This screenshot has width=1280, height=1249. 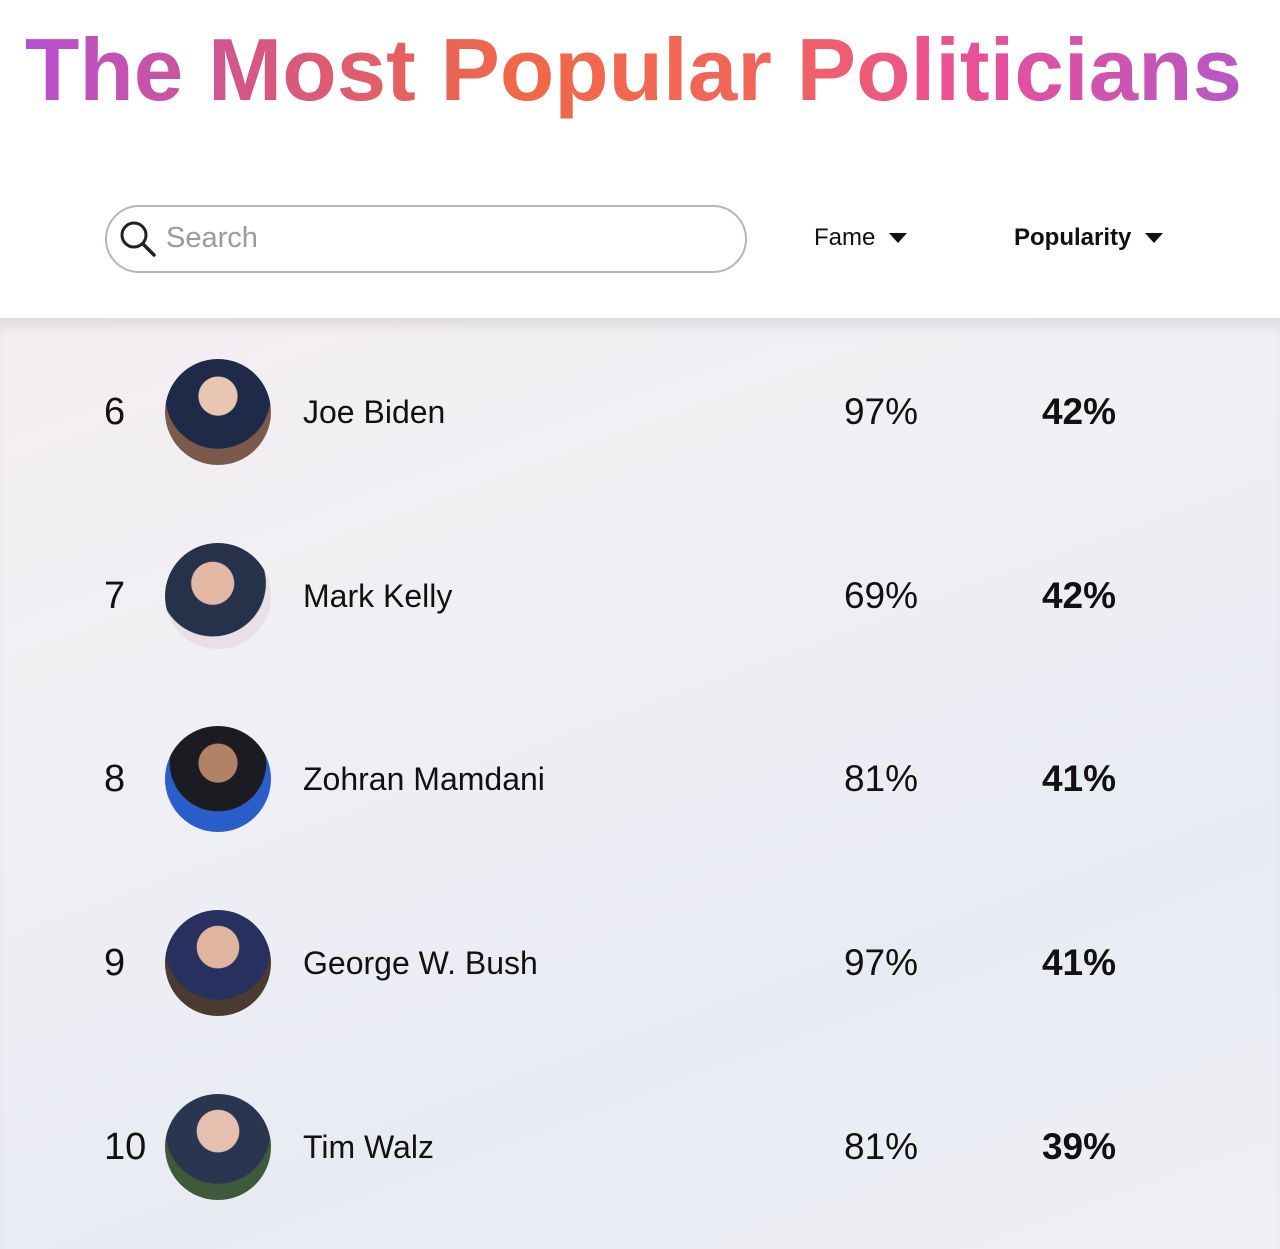 What do you see at coordinates (378, 595) in the screenshot?
I see `politician-name: Mark Kelly` at bounding box center [378, 595].